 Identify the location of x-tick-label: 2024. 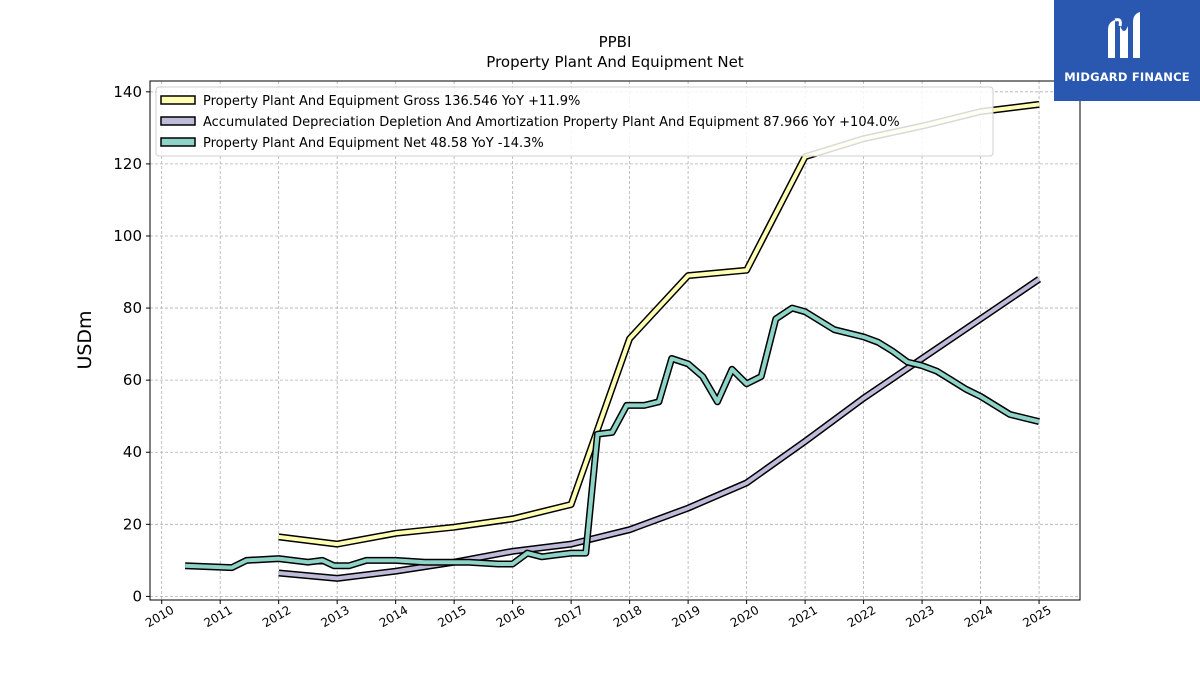
(978, 616).